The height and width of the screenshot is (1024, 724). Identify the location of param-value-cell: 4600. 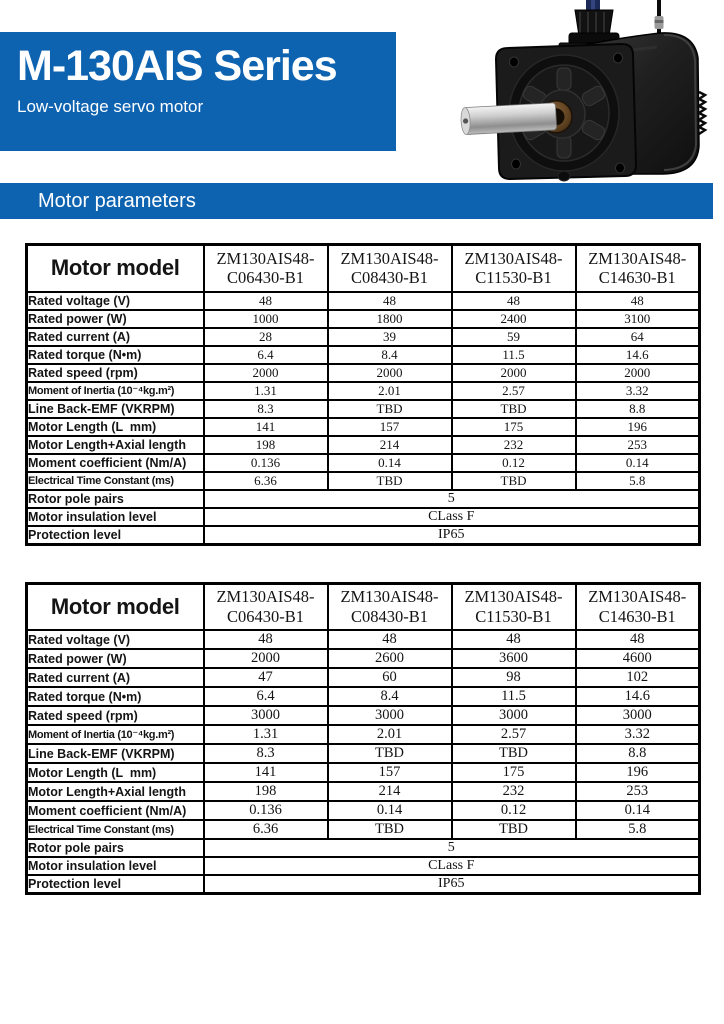
(637, 658).